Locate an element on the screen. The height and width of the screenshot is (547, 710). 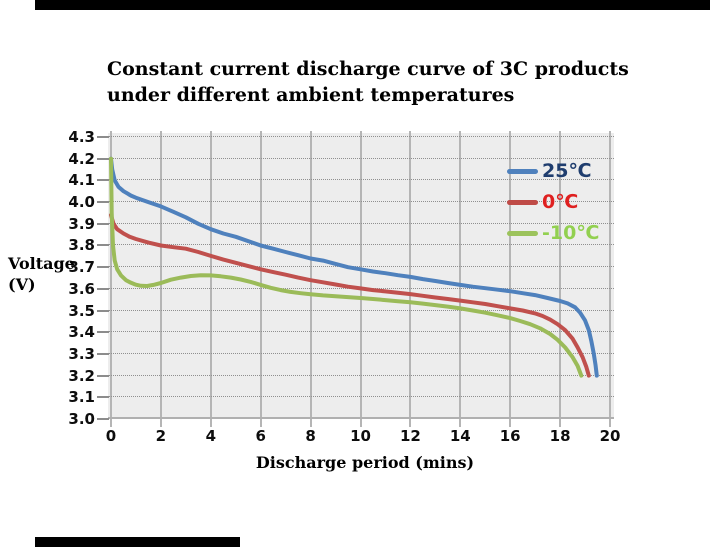
bottom-black-bar is located at coordinates (137, 542).